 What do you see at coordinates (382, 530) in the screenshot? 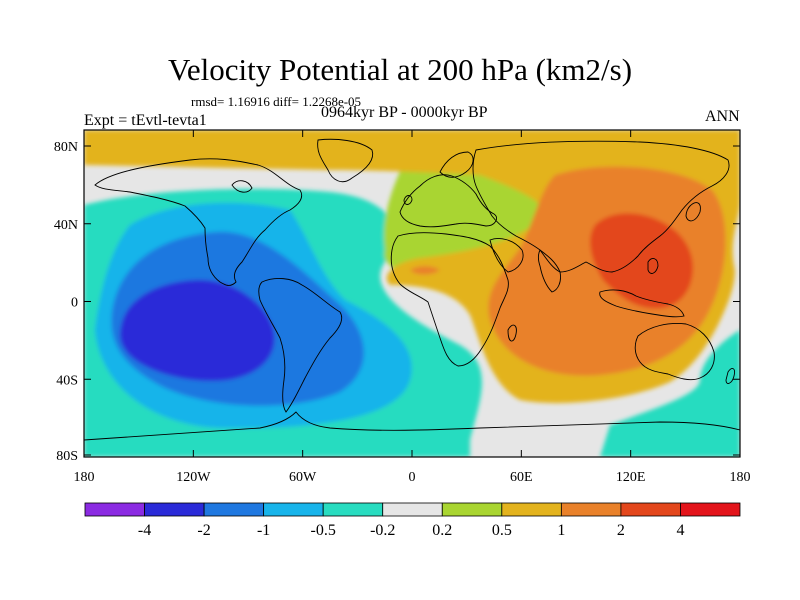
I see `colorbar-label: -0.2` at bounding box center [382, 530].